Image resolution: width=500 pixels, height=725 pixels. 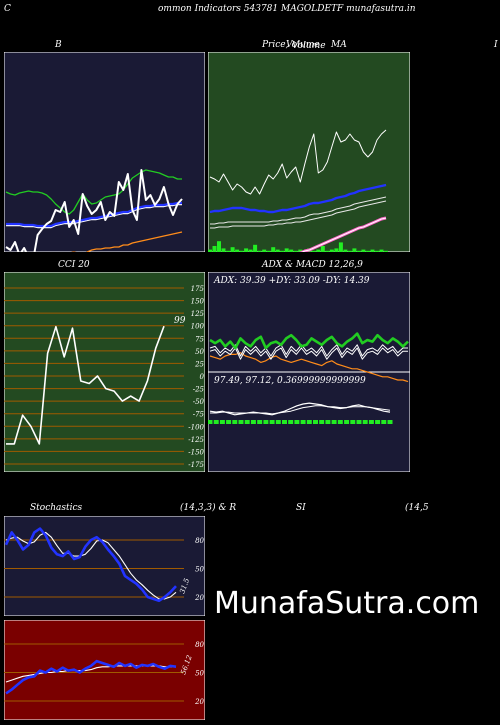 I want to click on cci-tick-label: 100, so click(x=198, y=327).